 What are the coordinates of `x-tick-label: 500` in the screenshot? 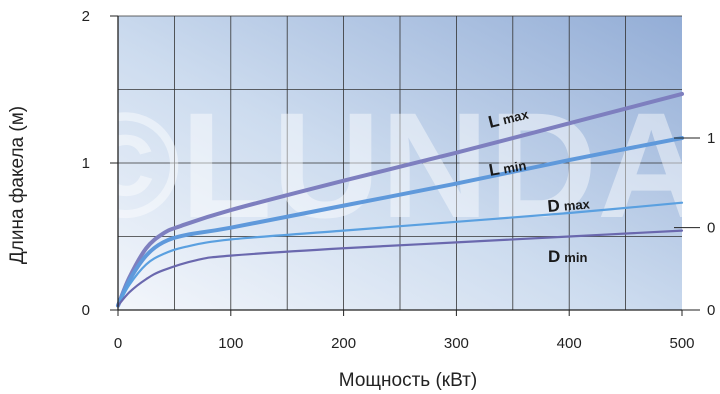 It's located at (681, 343).